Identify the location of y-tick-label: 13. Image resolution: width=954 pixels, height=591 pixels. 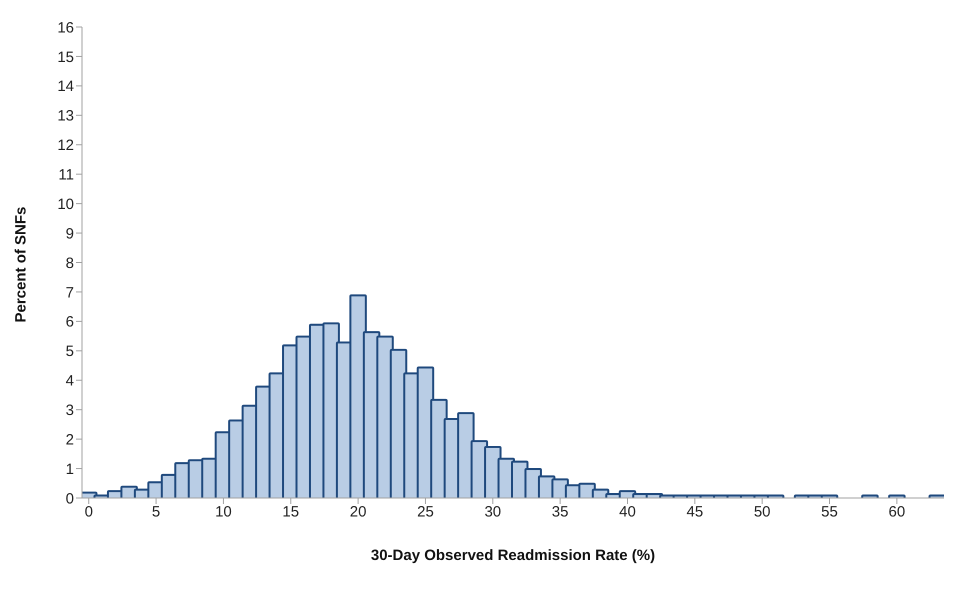
(65, 116).